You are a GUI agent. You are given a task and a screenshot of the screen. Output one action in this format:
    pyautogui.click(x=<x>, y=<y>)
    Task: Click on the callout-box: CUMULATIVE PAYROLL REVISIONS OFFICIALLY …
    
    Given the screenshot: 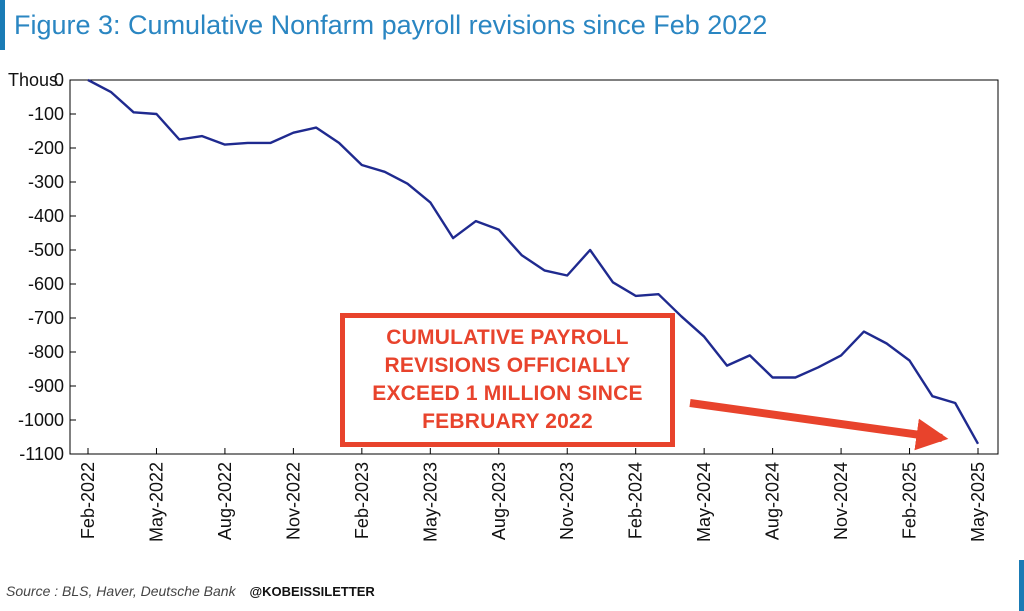 What is the action you would take?
    pyautogui.click(x=507, y=380)
    